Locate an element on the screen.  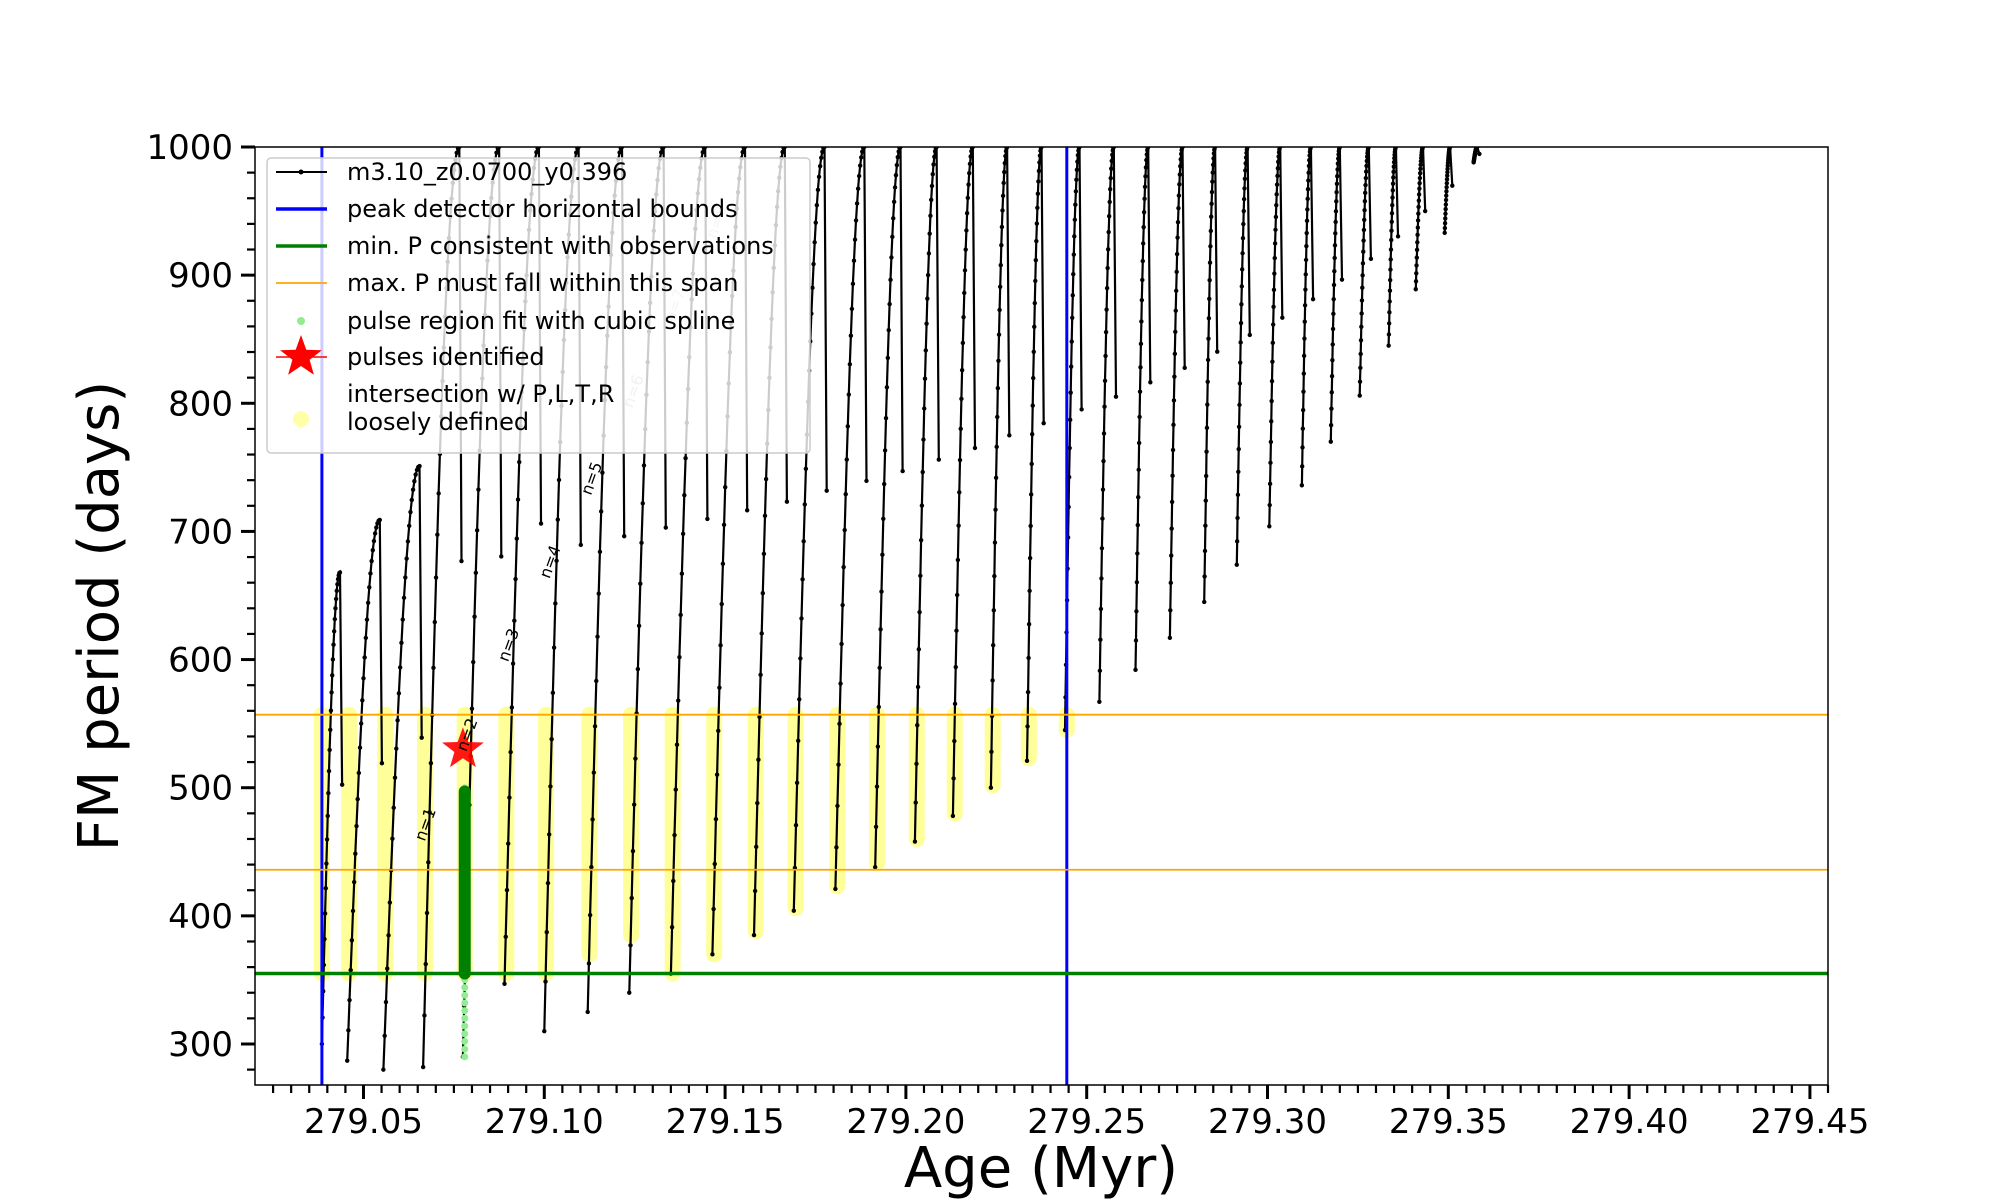
x-tick-label: 279.35 is located at coordinates (1448, 1122).